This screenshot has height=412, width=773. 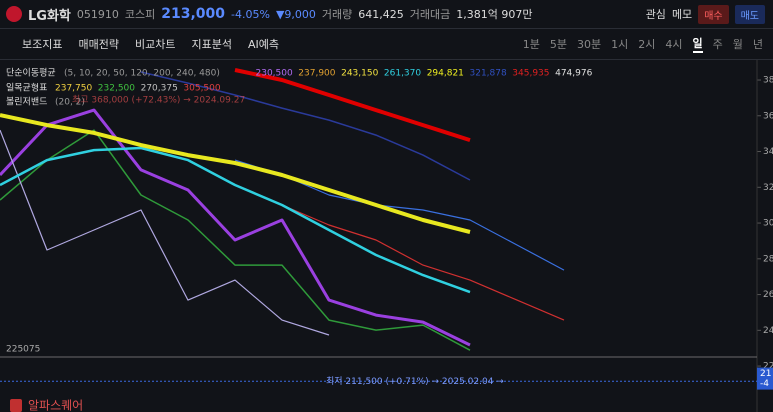 What do you see at coordinates (717, 44) in the screenshot?
I see `period: 주` at bounding box center [717, 44].